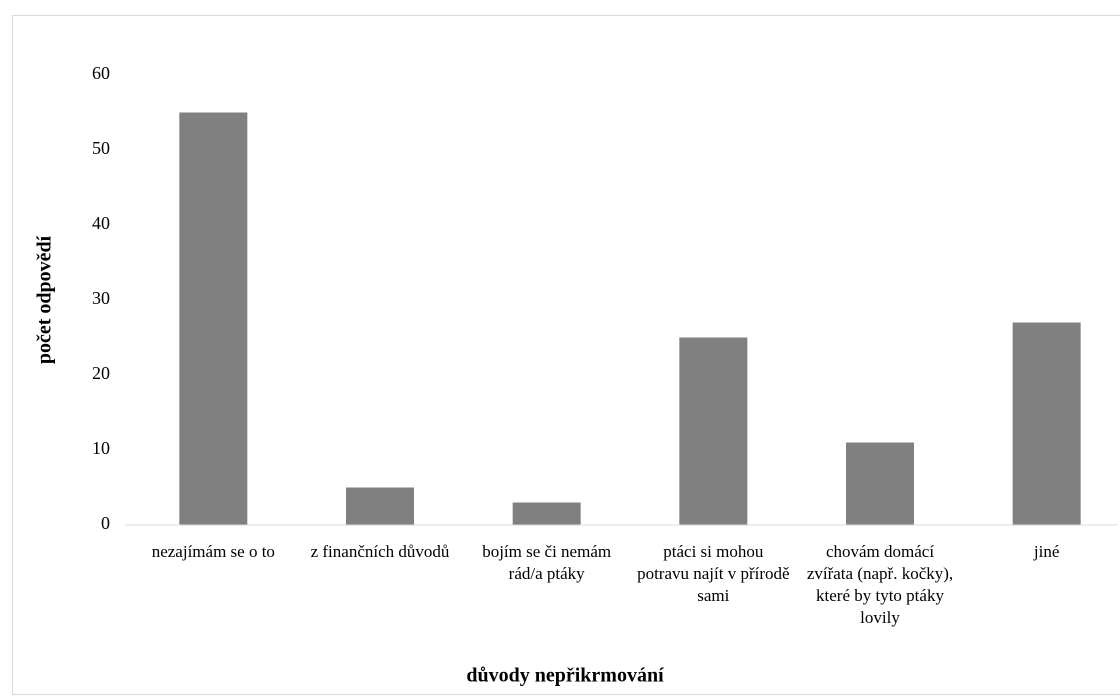  I want to click on y-tick-label: 30, so click(101, 298).